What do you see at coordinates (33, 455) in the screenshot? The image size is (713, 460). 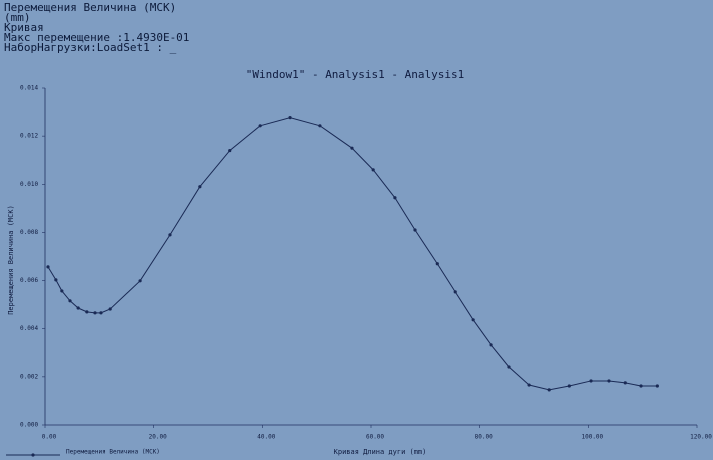 I see `legend-marker` at bounding box center [33, 455].